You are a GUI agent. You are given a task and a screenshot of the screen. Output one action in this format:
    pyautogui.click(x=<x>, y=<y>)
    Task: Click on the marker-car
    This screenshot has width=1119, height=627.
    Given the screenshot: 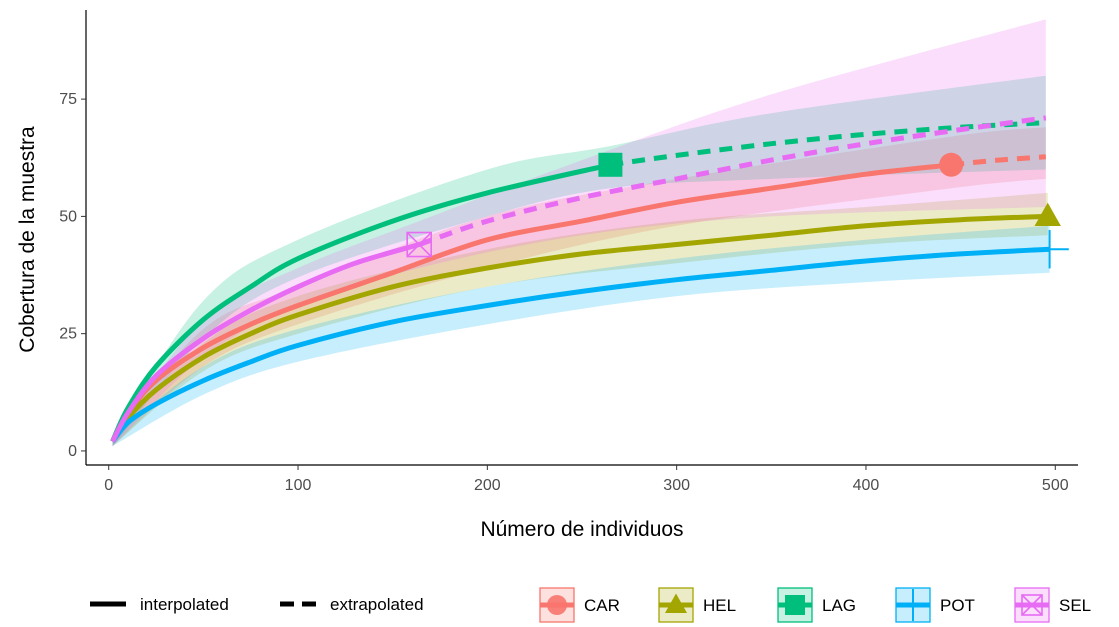 What is the action you would take?
    pyautogui.click(x=951, y=164)
    